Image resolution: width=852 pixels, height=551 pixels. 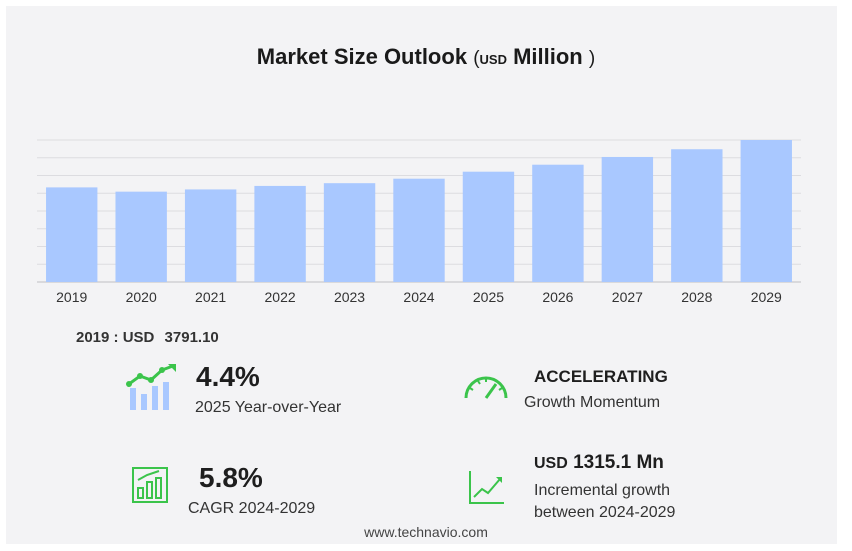 I want to click on title-paren-open: (, so click(x=476, y=58).